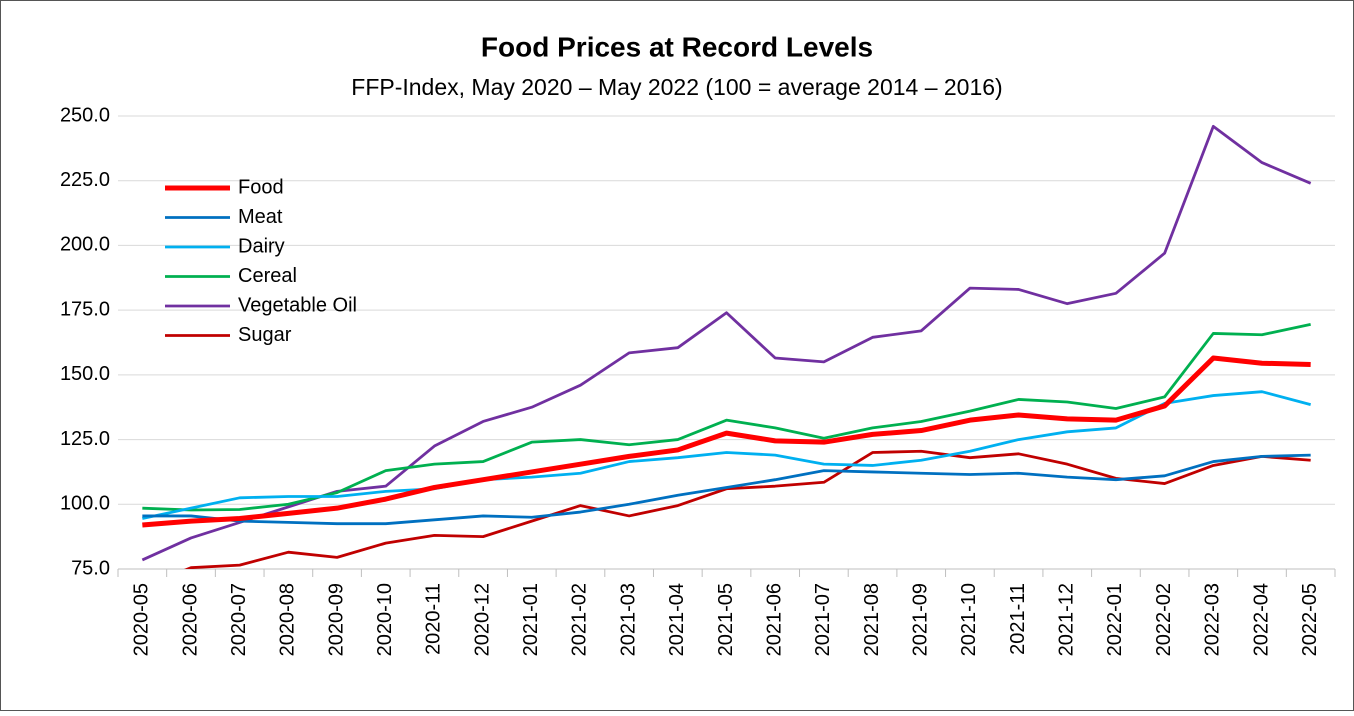 This screenshot has width=1354, height=716. Describe the element at coordinates (85, 245) in the screenshot. I see `y-tick-label: 200.0` at that location.